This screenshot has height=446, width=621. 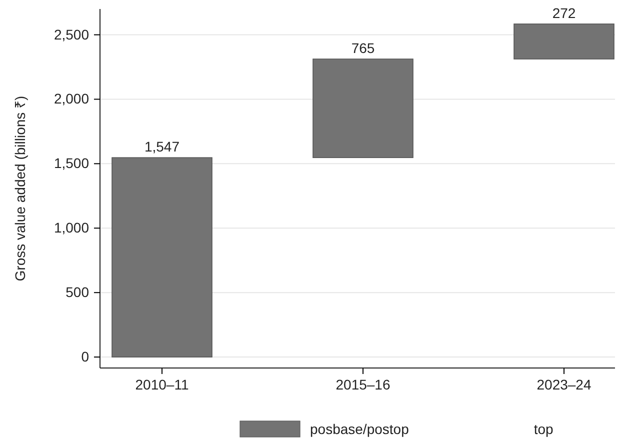 I want to click on x-tick-label: 2015–16, so click(x=363, y=384).